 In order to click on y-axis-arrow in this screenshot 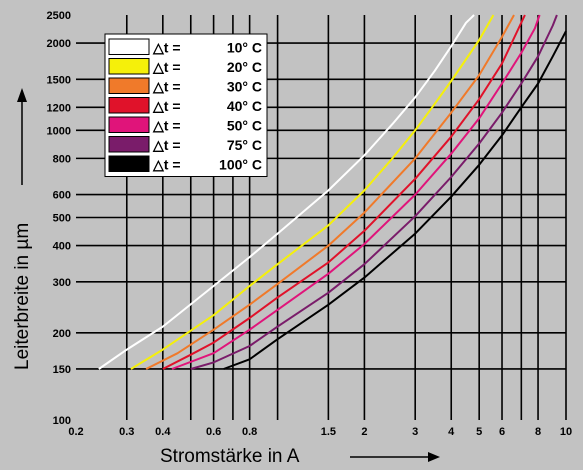, I will do `click(22, 136)`.